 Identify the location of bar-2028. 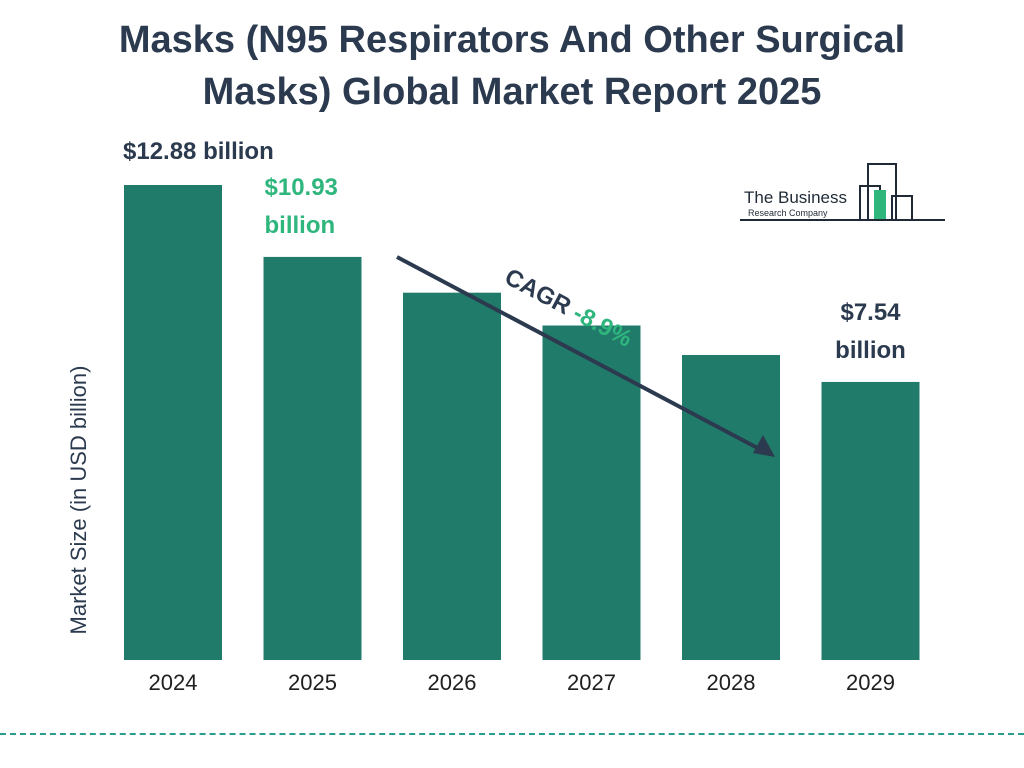
(731, 507).